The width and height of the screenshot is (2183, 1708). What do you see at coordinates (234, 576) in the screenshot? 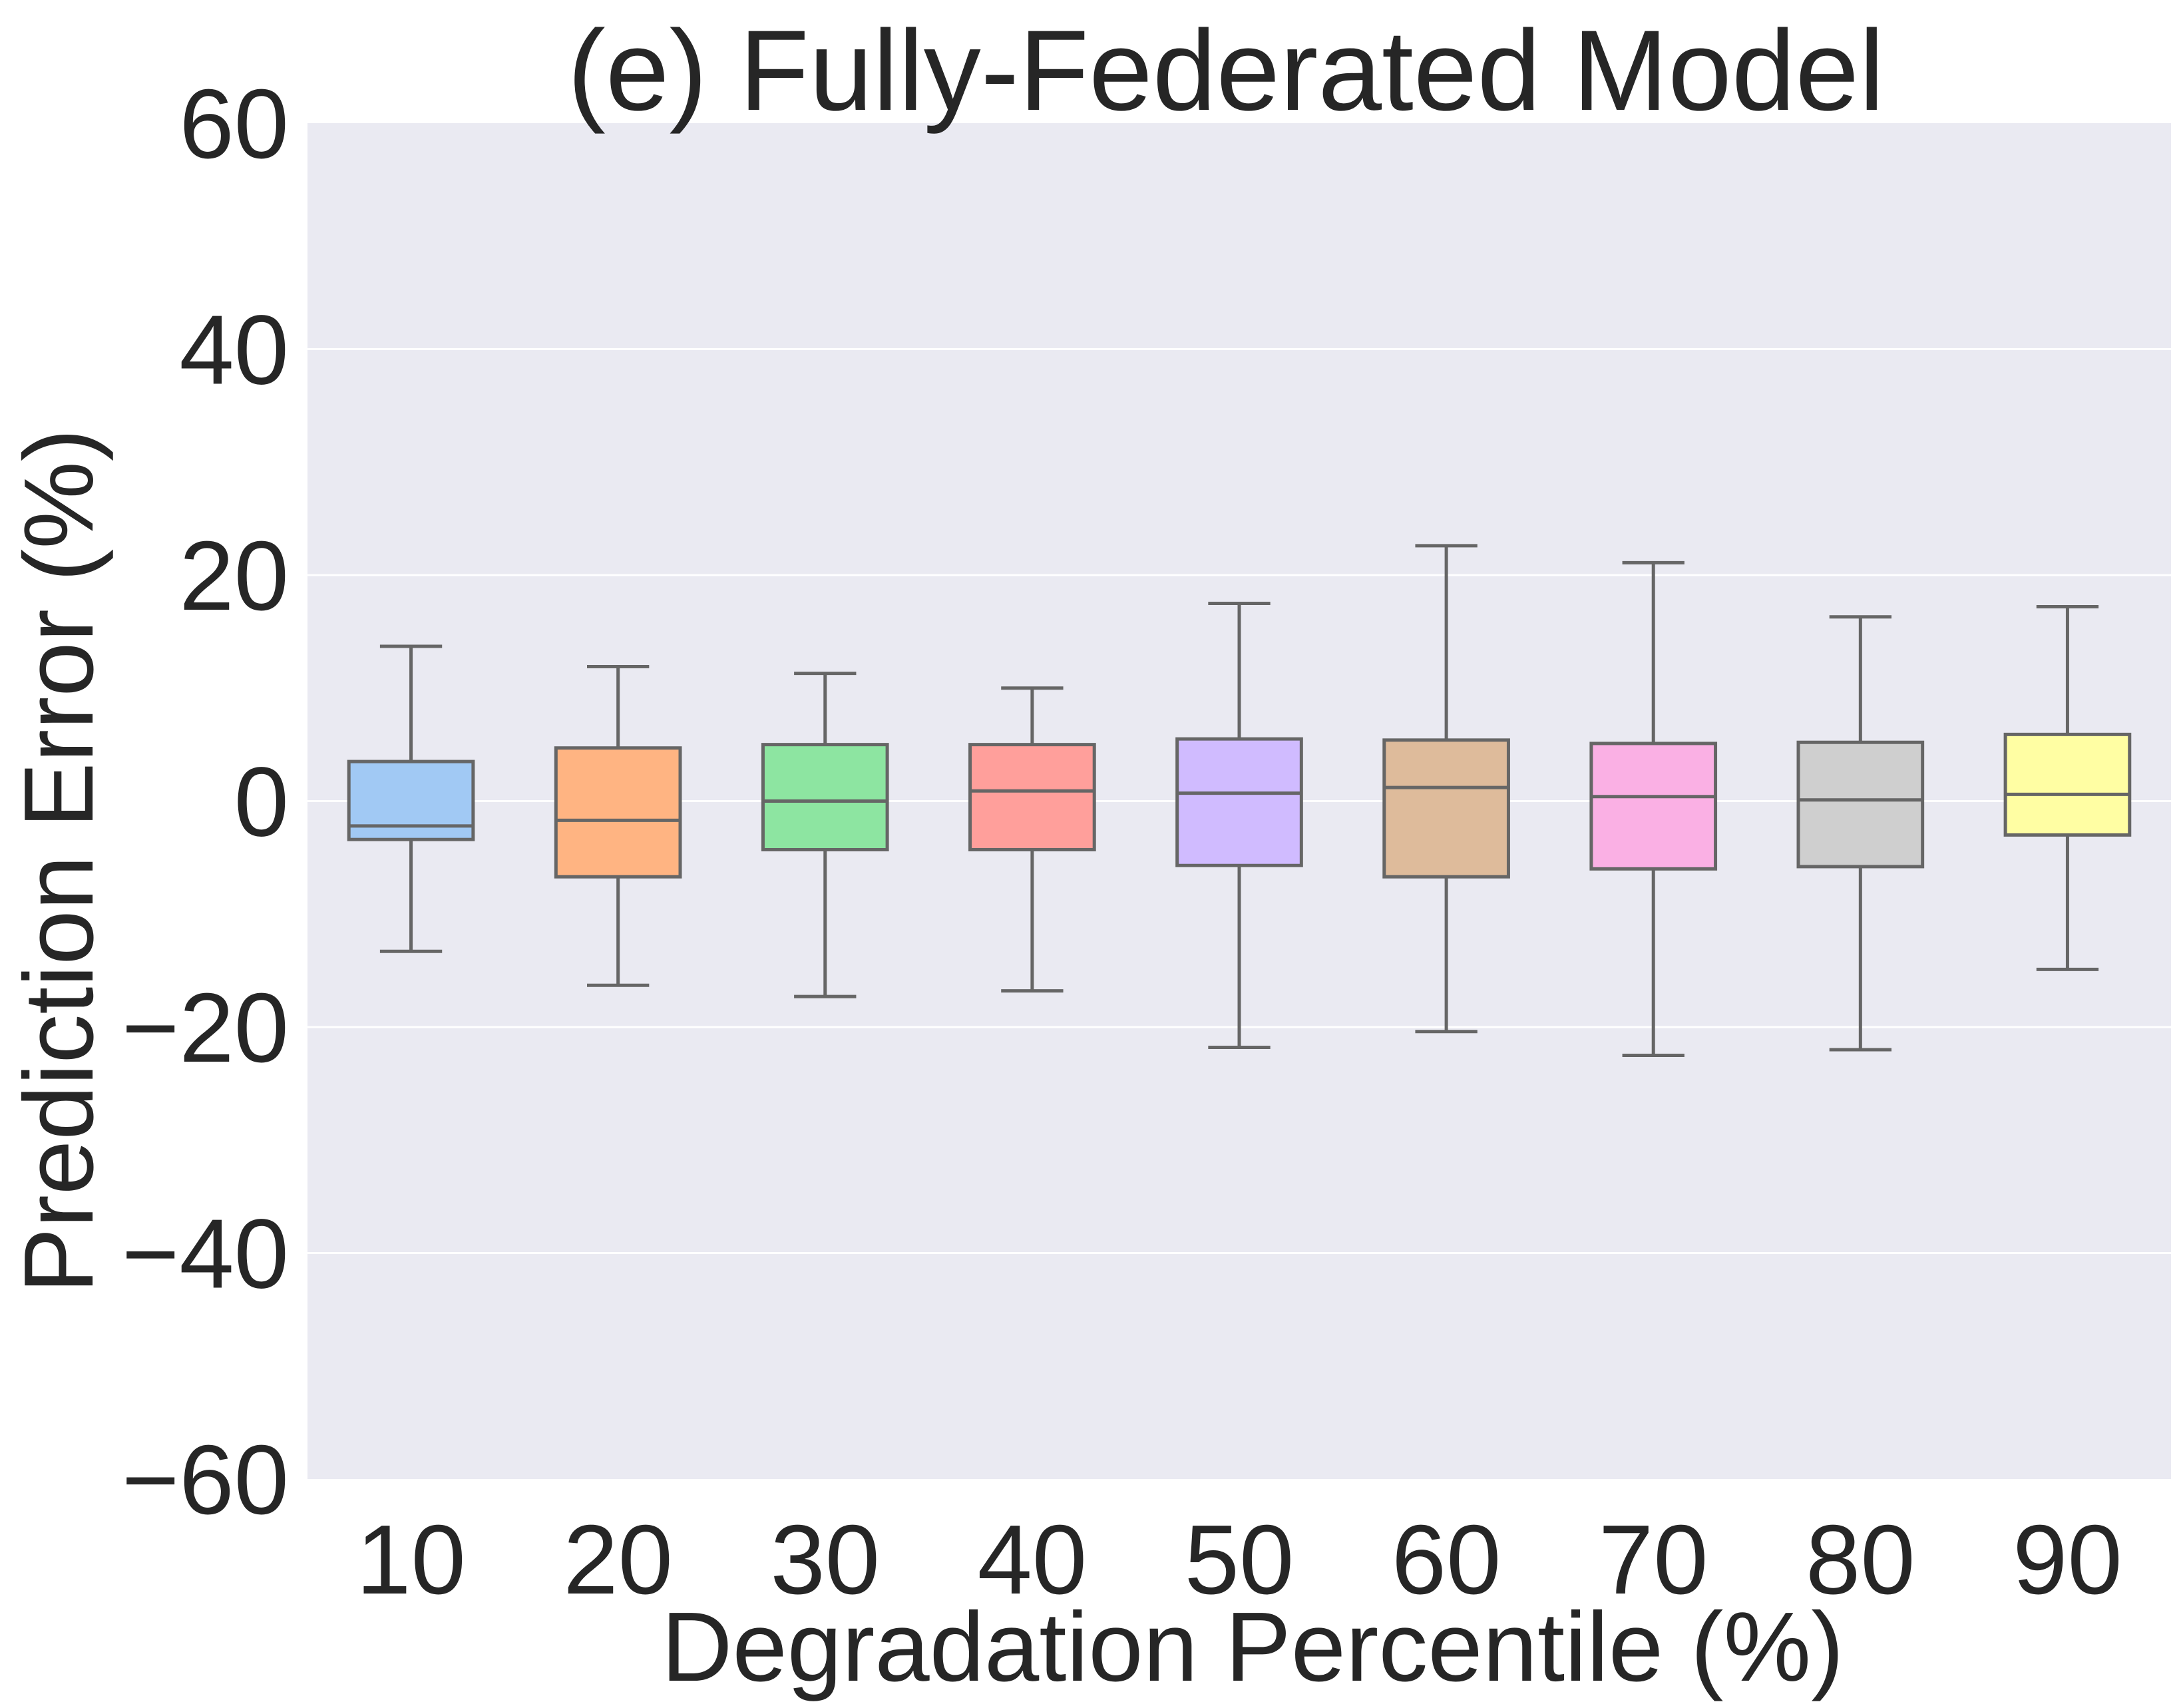
I see `y-tick-label: 20` at bounding box center [234, 576].